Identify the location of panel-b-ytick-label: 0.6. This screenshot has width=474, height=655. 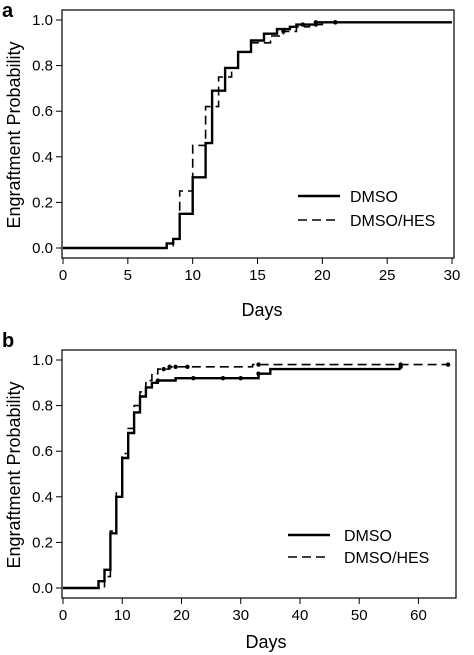
(42, 451).